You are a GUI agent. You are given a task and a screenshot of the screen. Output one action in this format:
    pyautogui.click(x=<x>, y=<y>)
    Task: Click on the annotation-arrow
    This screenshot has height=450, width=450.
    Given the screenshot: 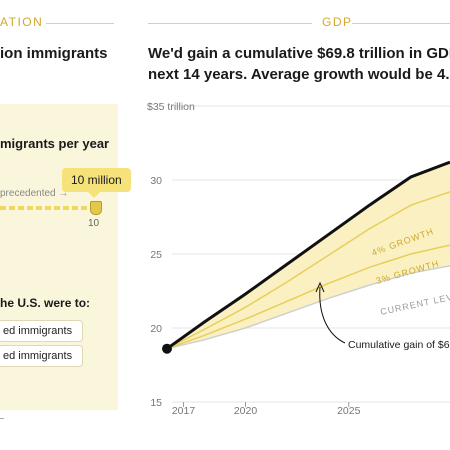 What is the action you would take?
    pyautogui.click(x=332, y=315)
    